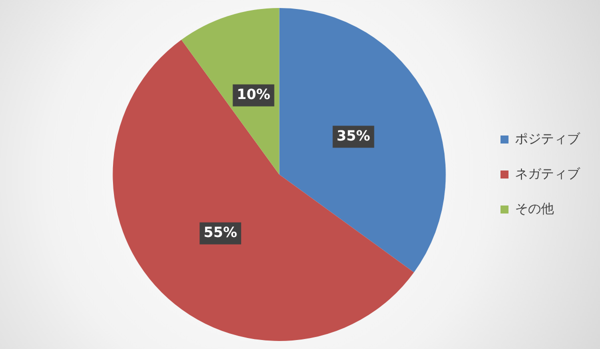  I want to click on legend-label: その他, so click(534, 209).